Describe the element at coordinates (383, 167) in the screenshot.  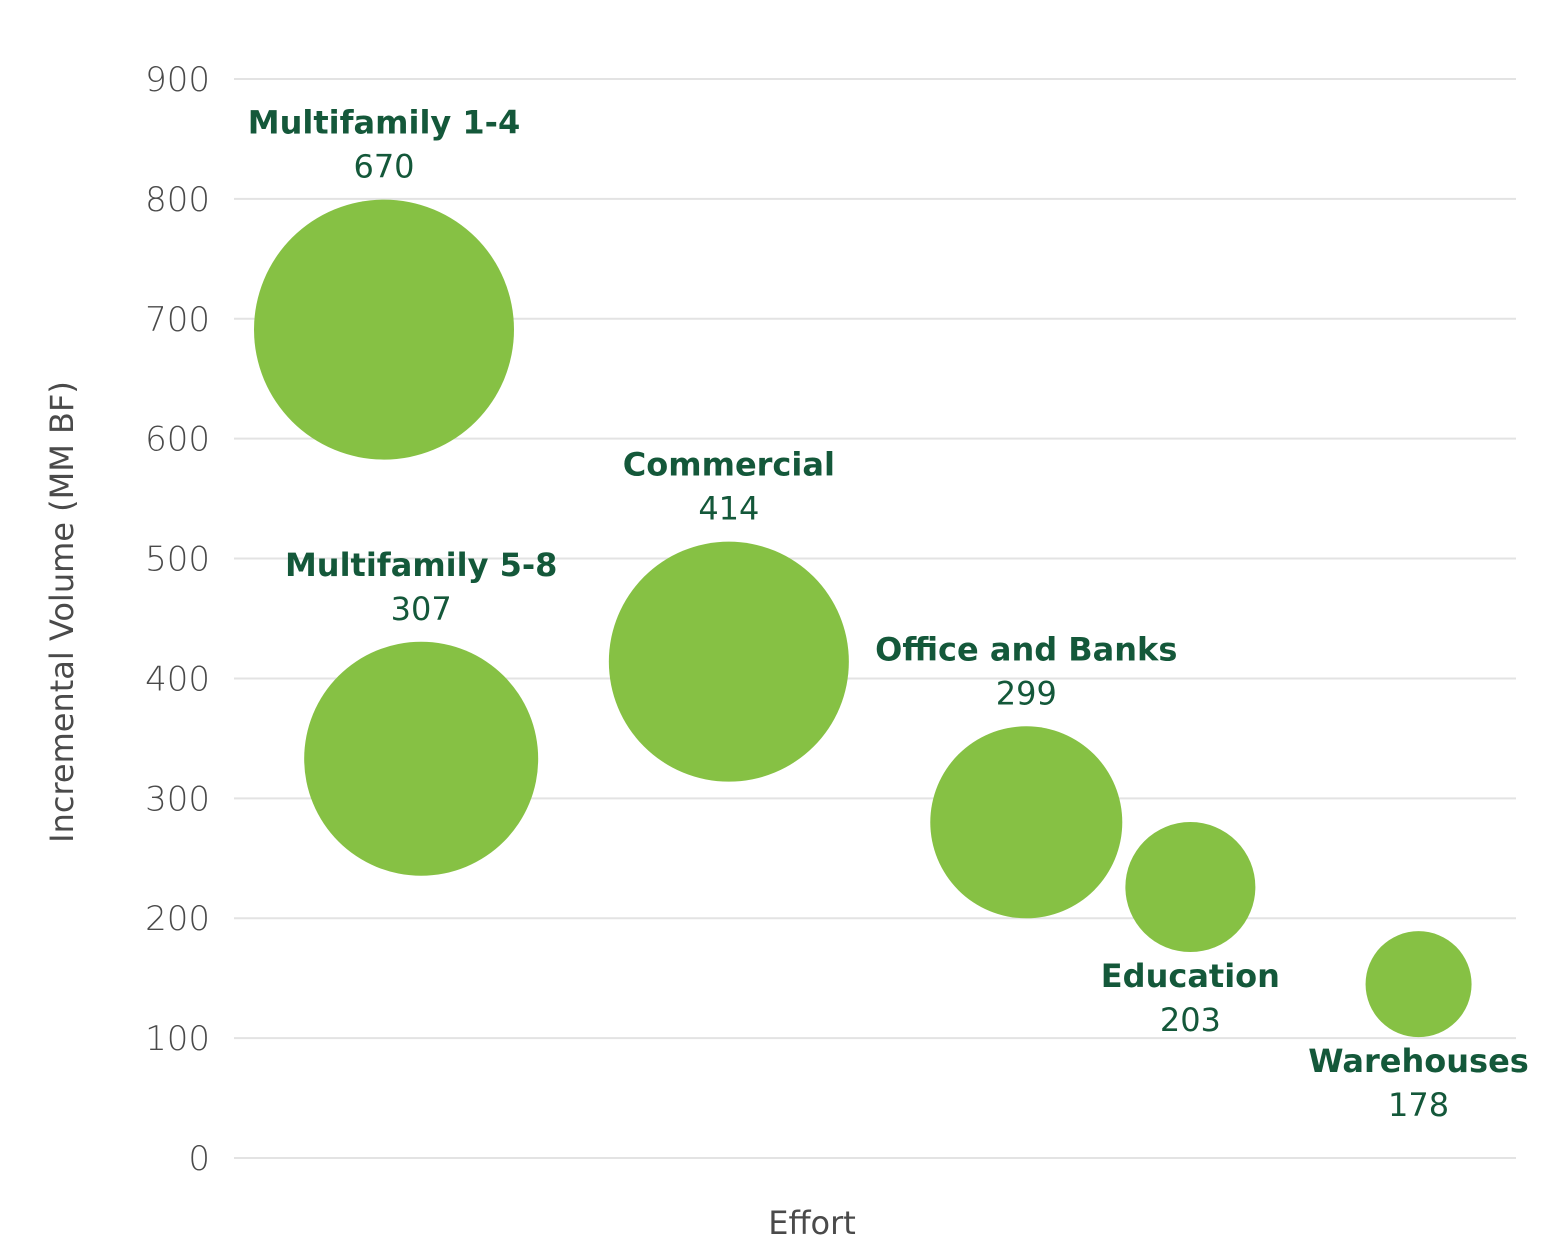
I see `bubble-value-label: 670` at that location.